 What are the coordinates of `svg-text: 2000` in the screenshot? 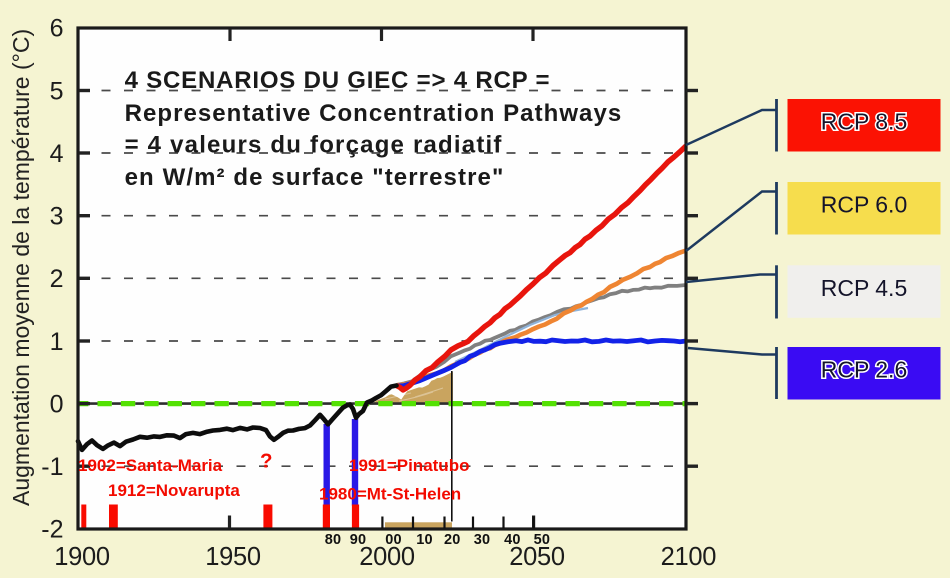 It's located at (387, 557).